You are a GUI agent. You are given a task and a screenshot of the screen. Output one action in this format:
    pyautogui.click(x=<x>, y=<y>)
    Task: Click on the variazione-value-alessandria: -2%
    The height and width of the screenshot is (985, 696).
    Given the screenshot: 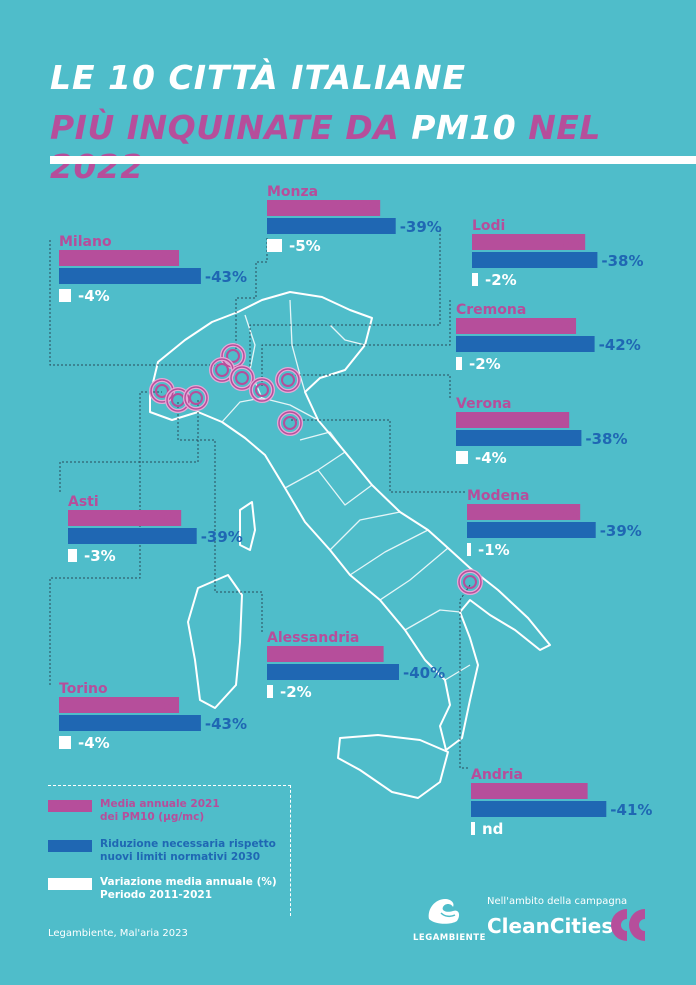 What is the action you would take?
    pyautogui.click(x=296, y=692)
    